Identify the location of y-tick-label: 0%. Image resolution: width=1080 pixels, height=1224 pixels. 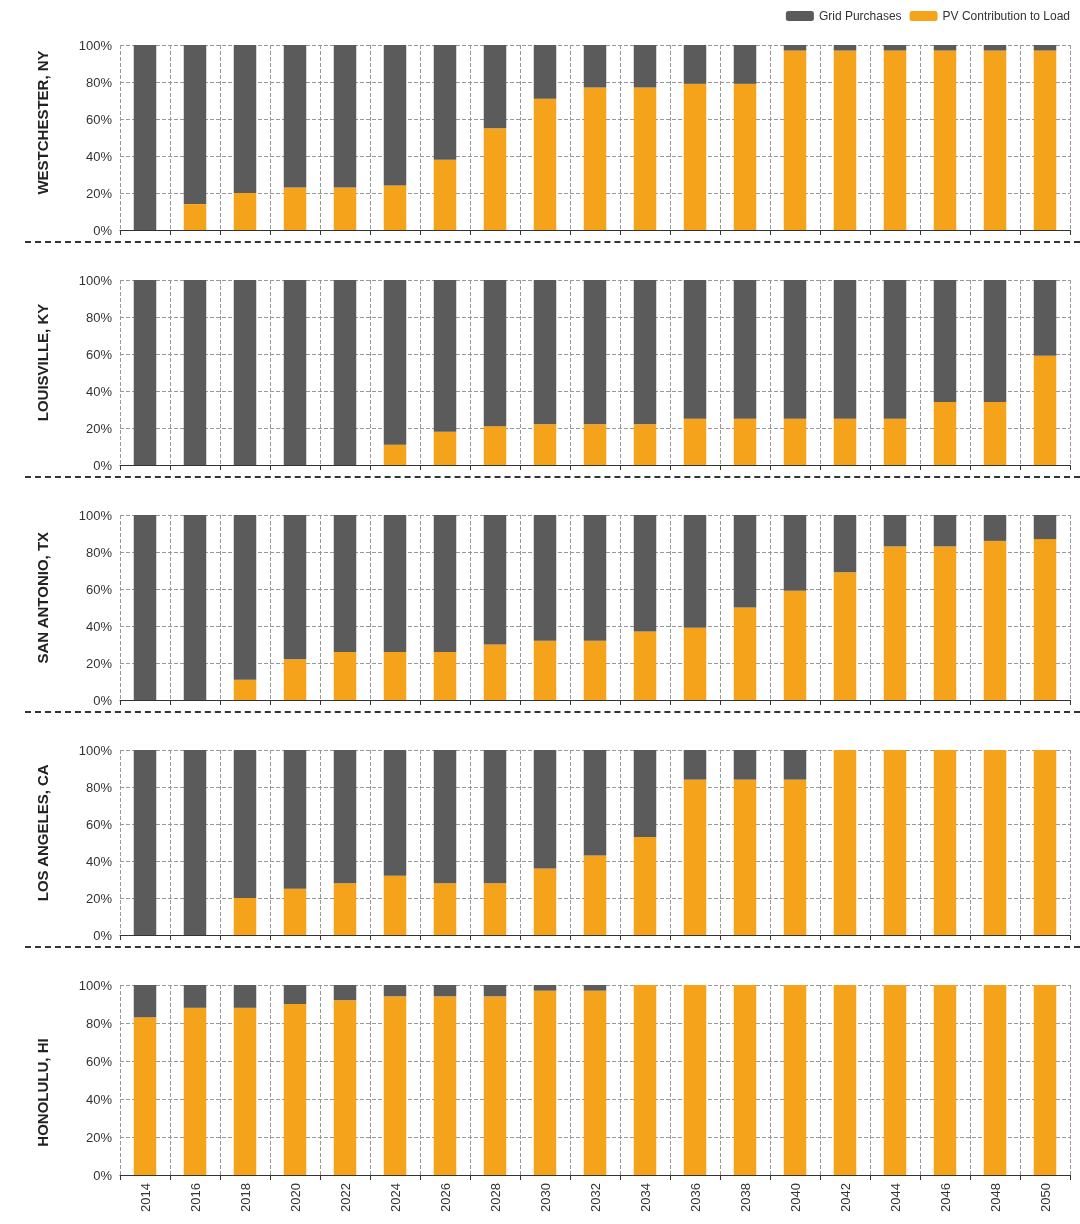
(103, 700).